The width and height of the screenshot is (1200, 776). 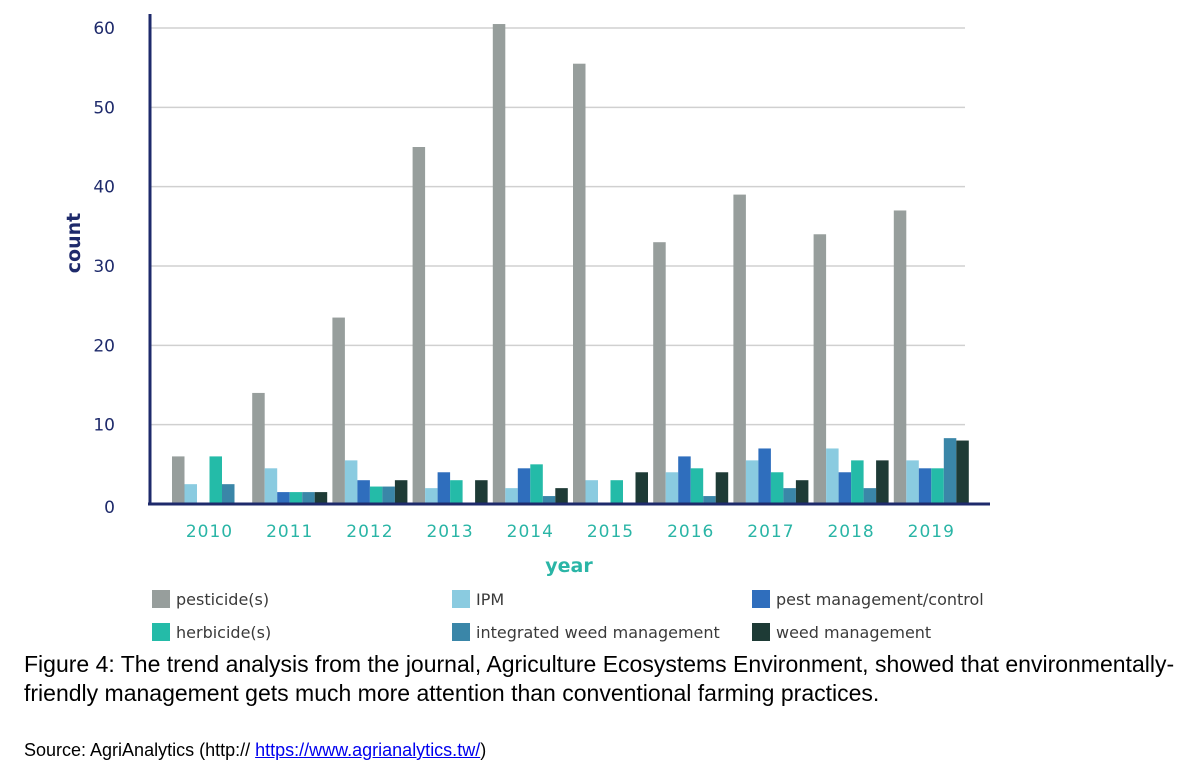 What do you see at coordinates (853, 632) in the screenshot?
I see `legend-label: weed management` at bounding box center [853, 632].